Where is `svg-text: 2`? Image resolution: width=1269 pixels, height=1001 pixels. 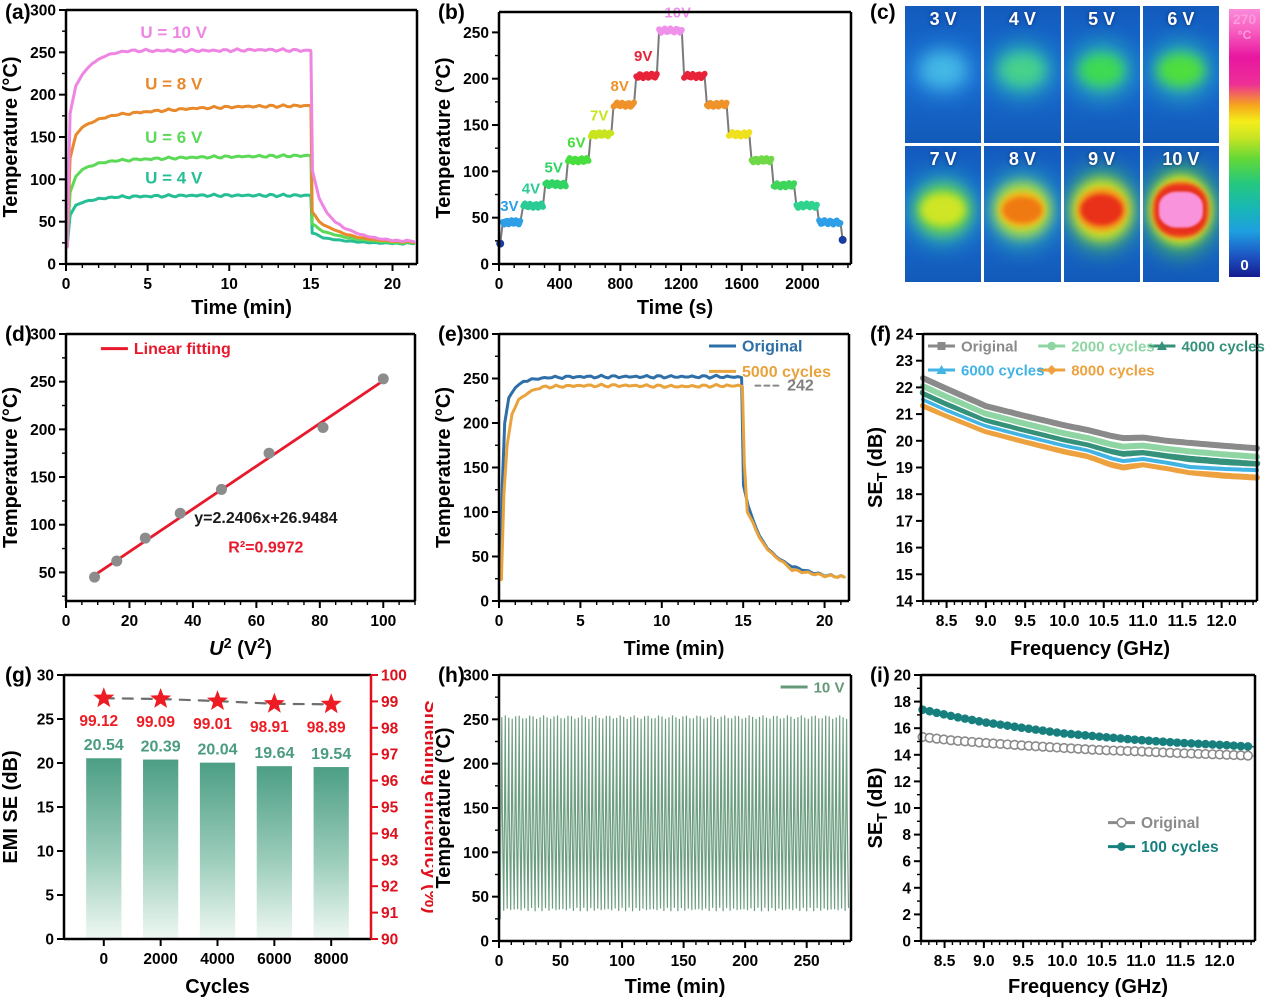 svg-text: 2 is located at coordinates (906, 915).